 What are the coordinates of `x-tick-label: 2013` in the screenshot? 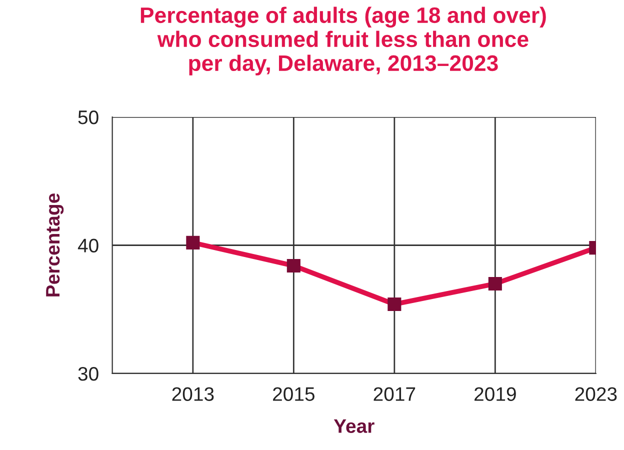 It's located at (193, 394).